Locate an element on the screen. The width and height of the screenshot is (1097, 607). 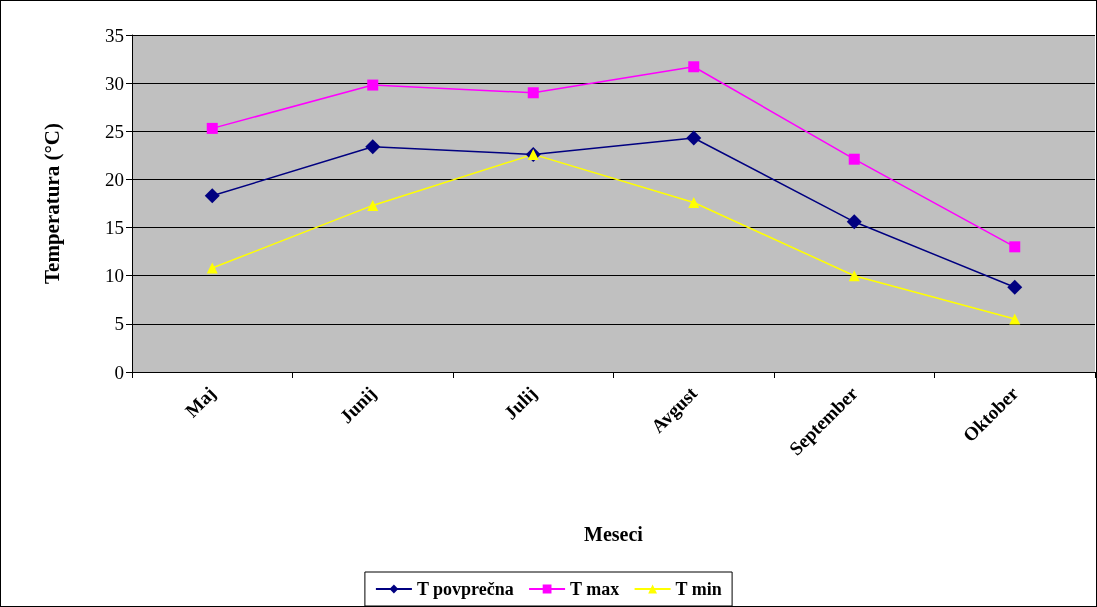
y-tick-label: 15 is located at coordinates (114, 228).